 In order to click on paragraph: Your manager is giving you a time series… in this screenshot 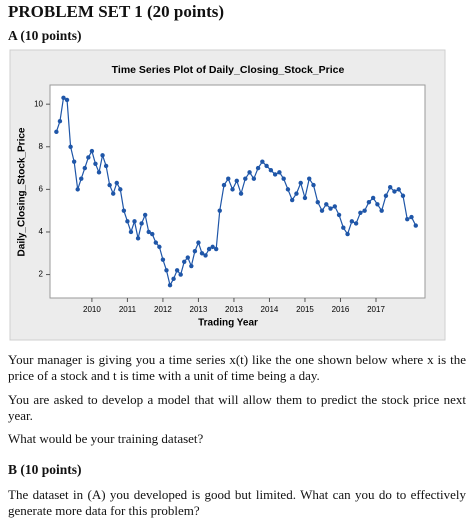, I will do `click(237, 367)`.